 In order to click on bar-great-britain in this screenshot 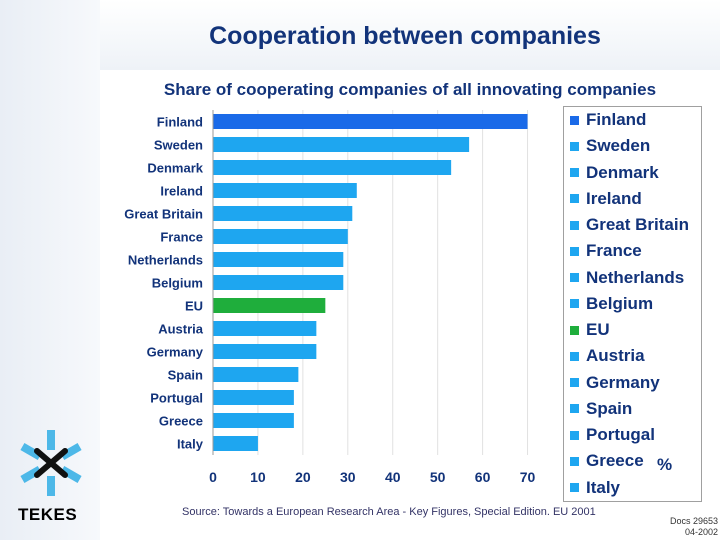, I will do `click(283, 213)`.